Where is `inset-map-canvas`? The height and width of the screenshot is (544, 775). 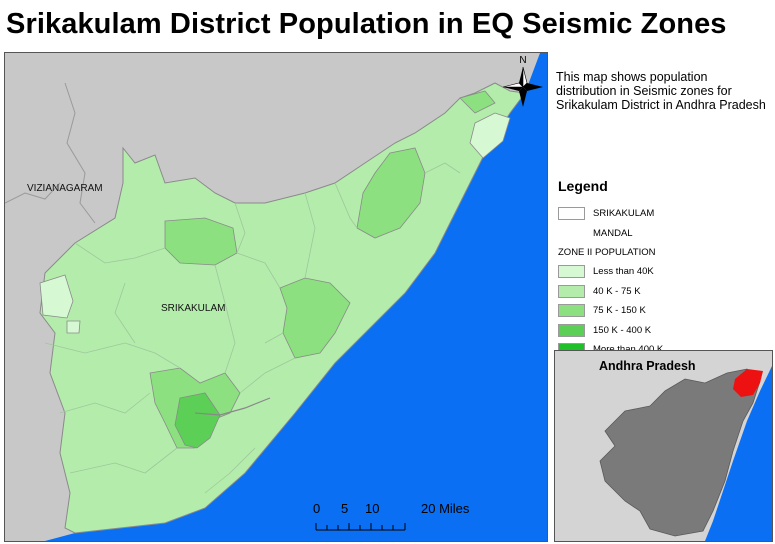 inset-map-canvas is located at coordinates (663, 446).